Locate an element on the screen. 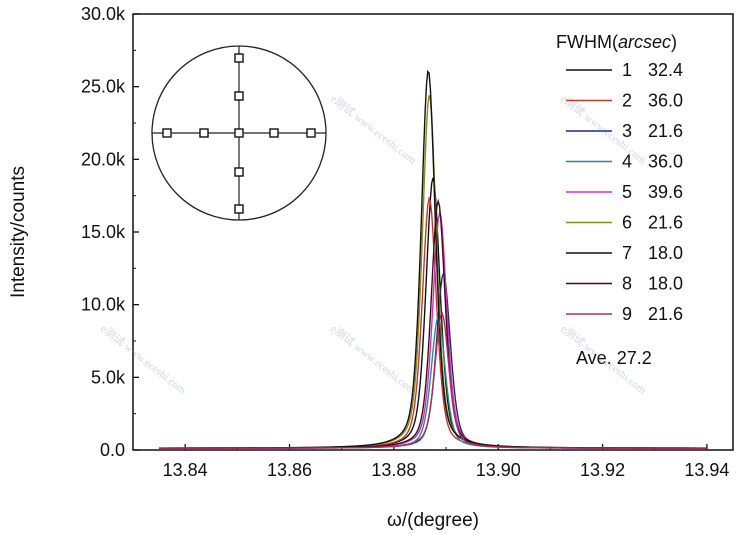 This screenshot has height=534, width=740. inset-markers is located at coordinates (239, 133).